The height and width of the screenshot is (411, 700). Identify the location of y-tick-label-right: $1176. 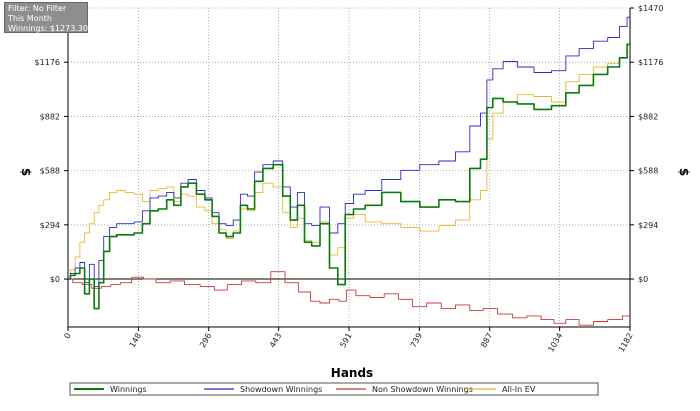
(650, 62).